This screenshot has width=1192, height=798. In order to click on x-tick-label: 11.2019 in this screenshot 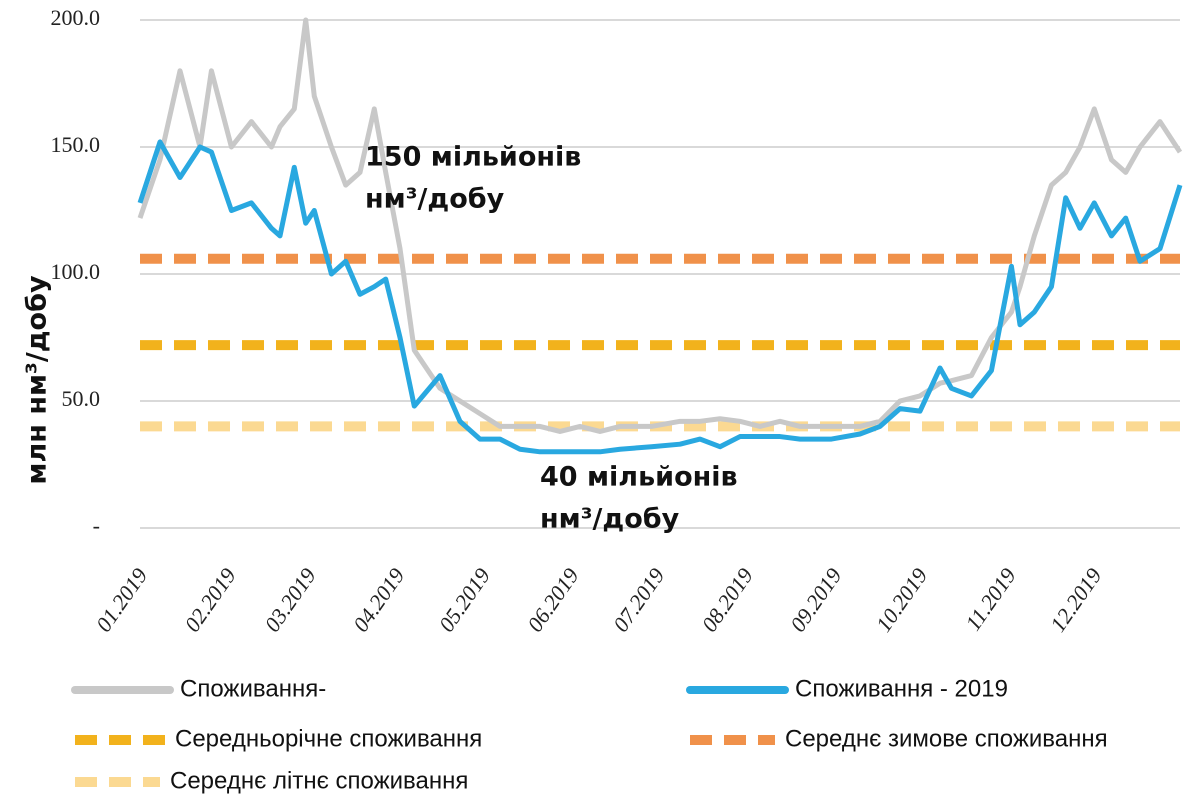, I will do `click(990, 599)`.